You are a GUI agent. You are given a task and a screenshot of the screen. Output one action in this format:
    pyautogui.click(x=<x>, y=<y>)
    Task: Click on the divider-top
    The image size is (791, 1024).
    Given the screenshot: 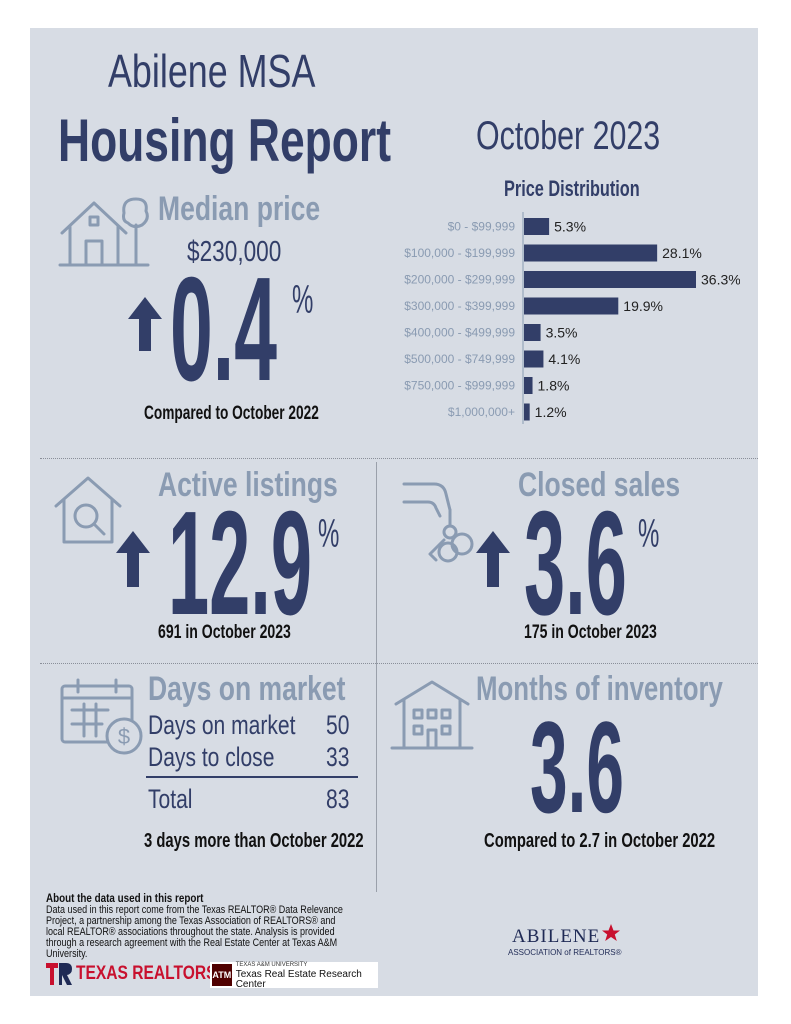 What is the action you would take?
    pyautogui.click(x=399, y=458)
    